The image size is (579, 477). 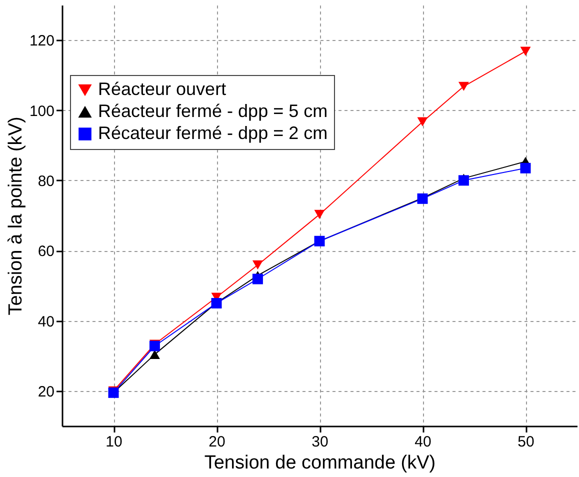 I want to click on y-tick-label: 40, so click(x=46, y=321).